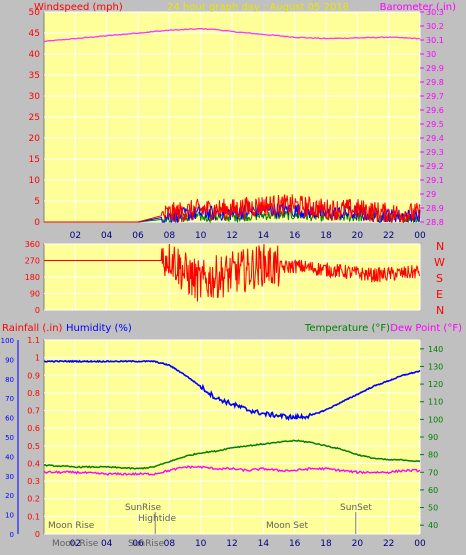 Image resolution: width=466 pixels, height=555 pixels. What do you see at coordinates (433, 437) in the screenshot?
I see `temp-tick-5: 90` at bounding box center [433, 437].